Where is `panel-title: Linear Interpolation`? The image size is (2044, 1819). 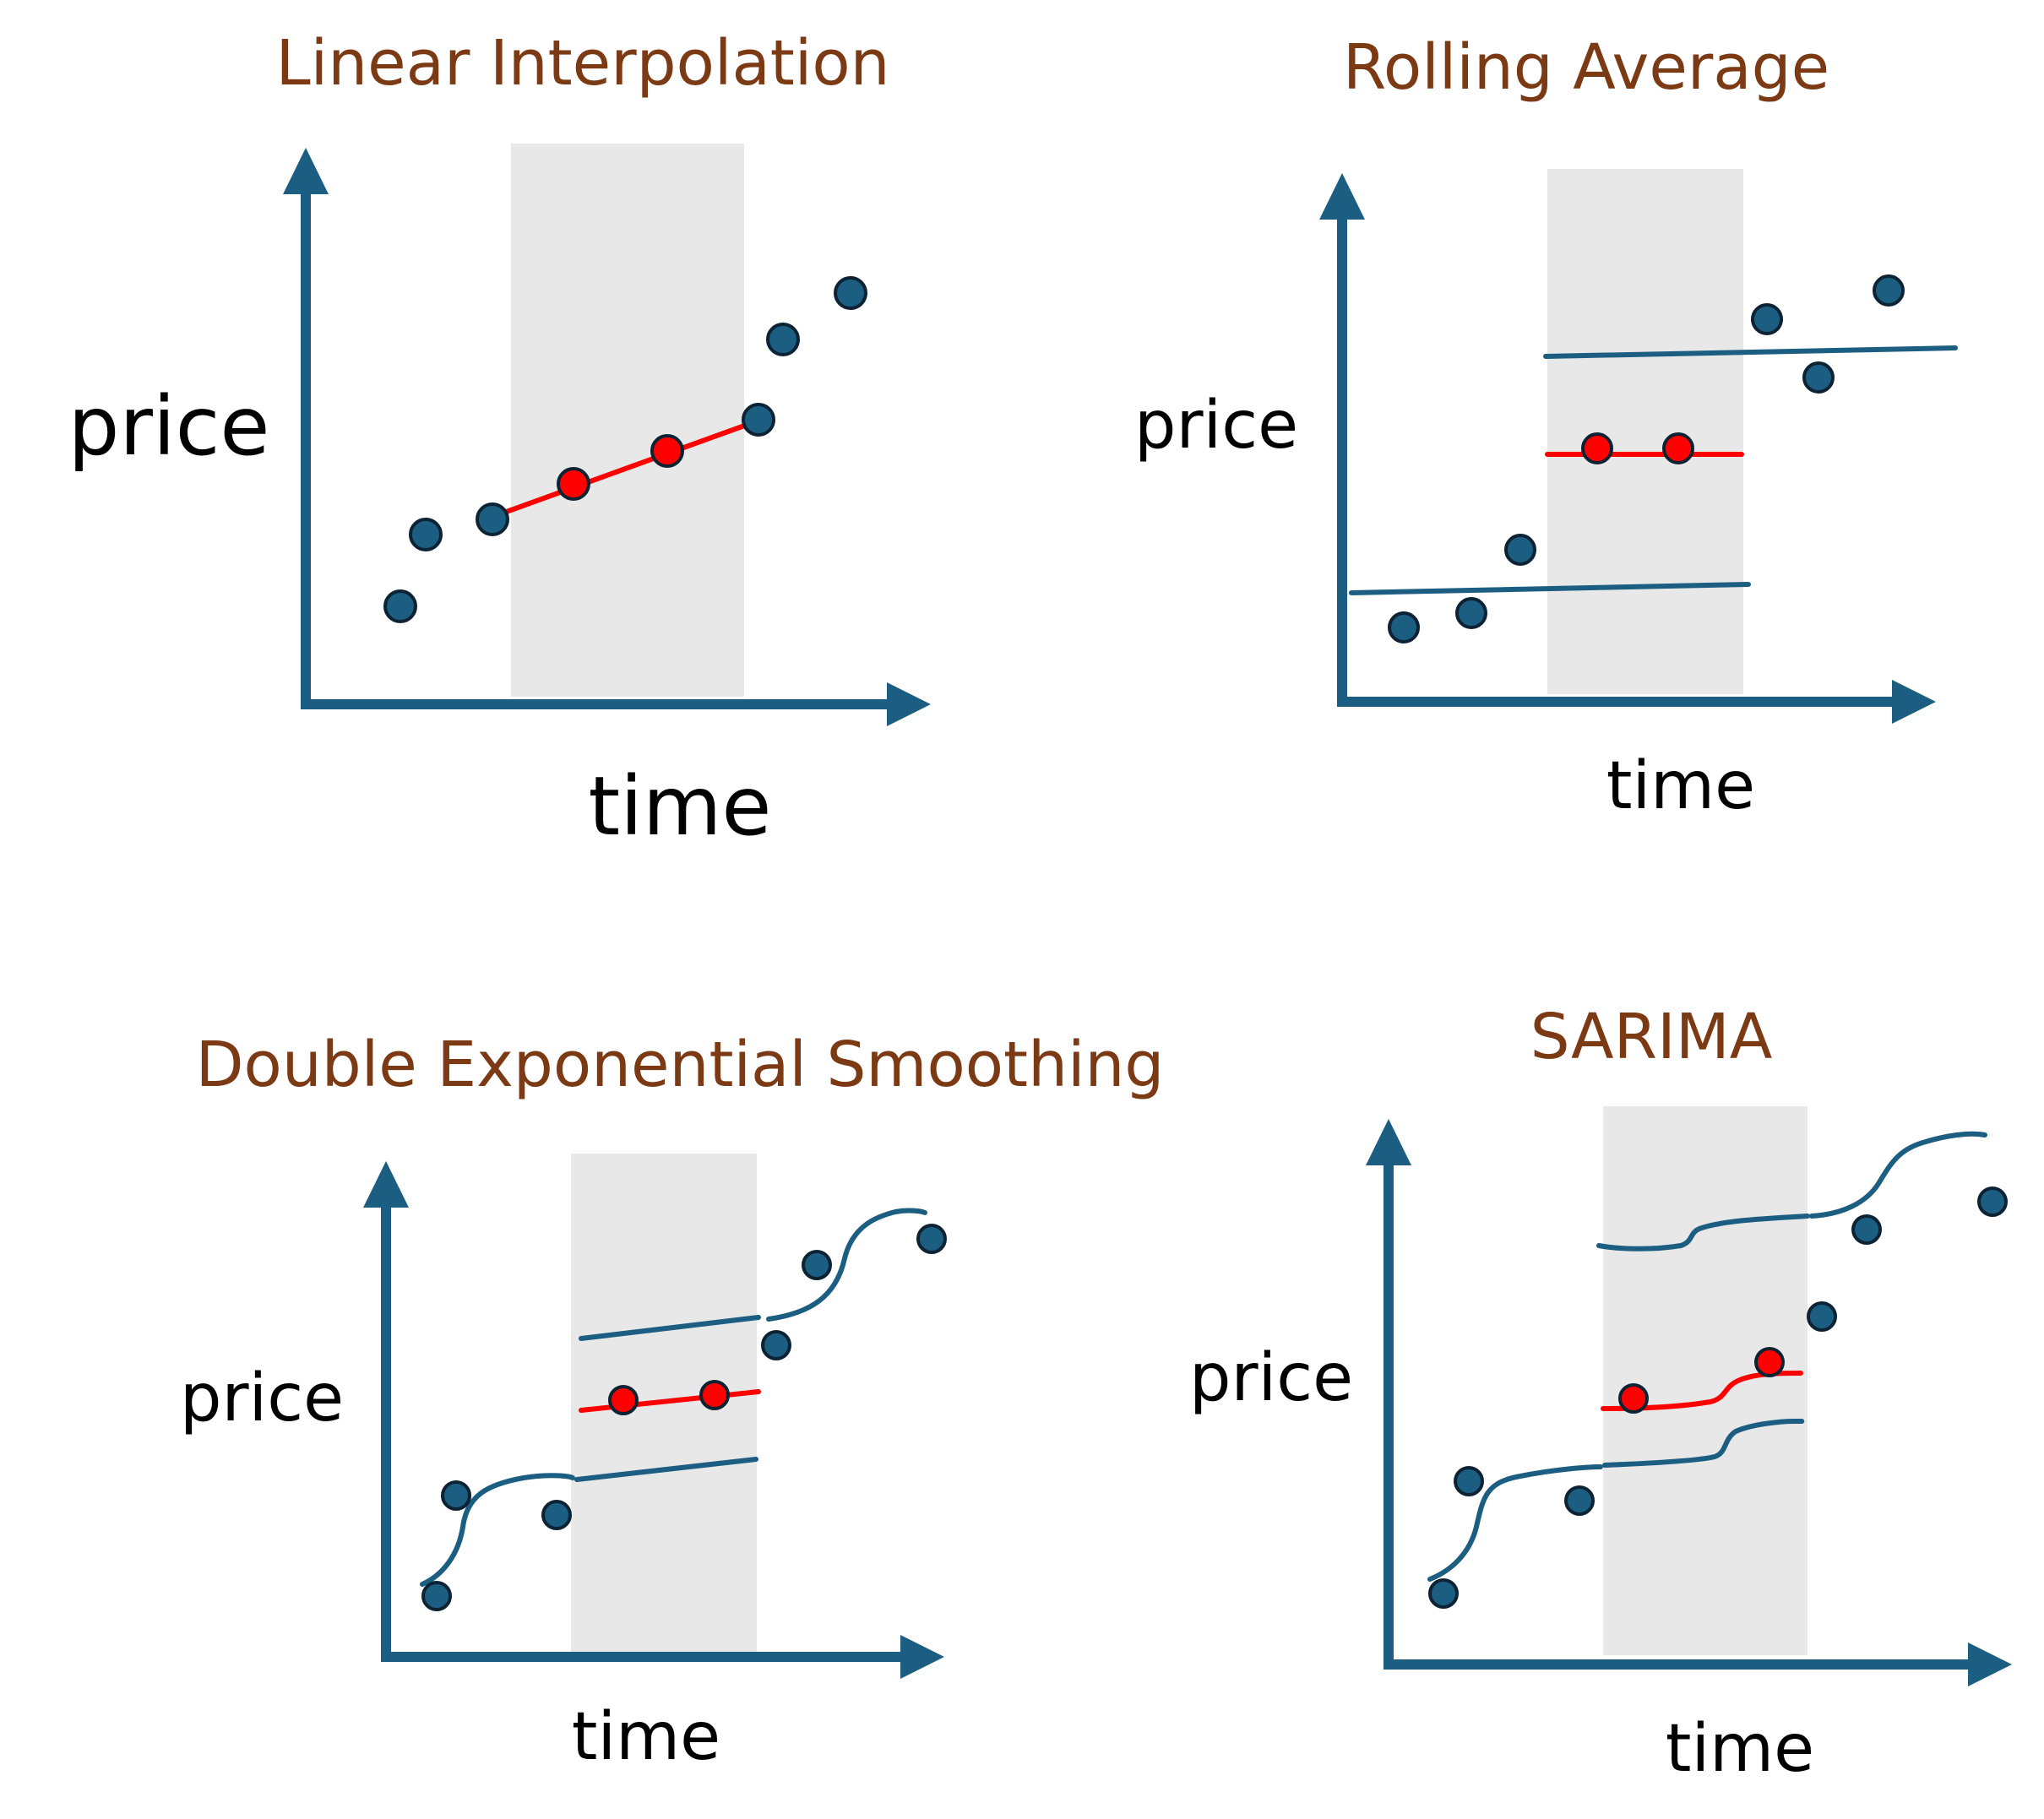 panel-title: Linear Interpolation is located at coordinates (582, 63).